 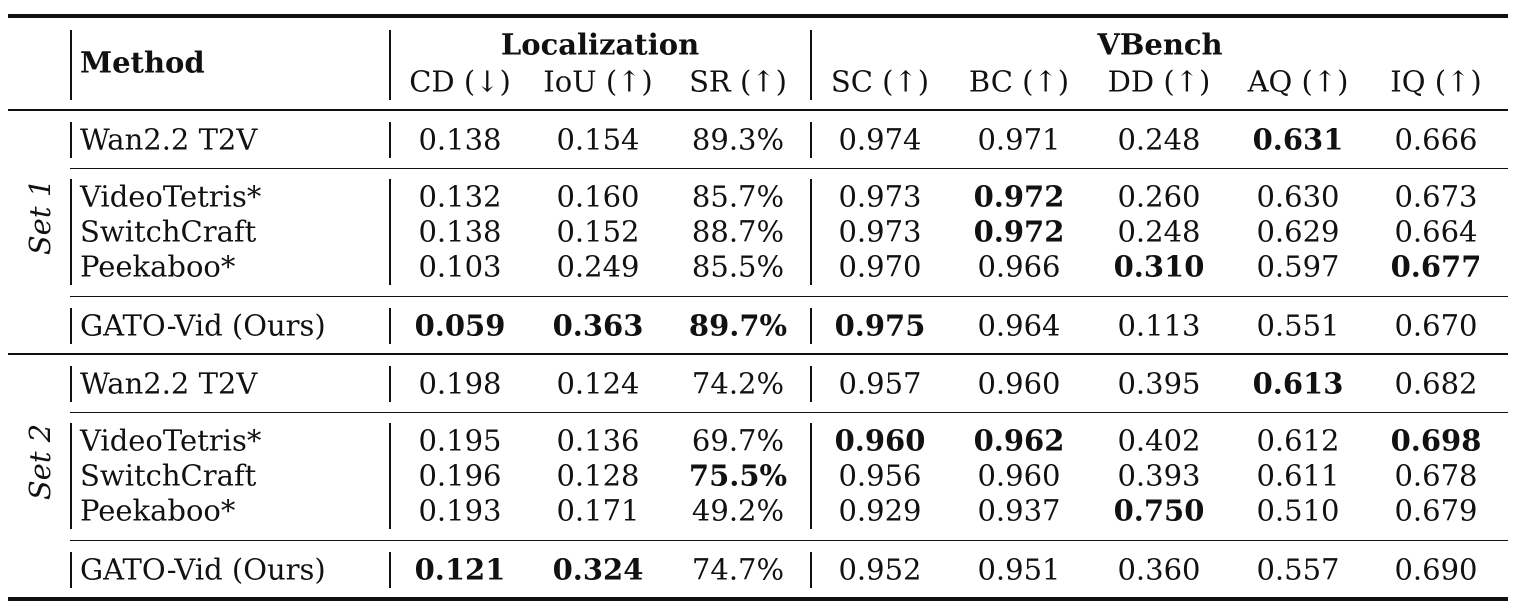 What do you see at coordinates (598, 325) in the screenshot?
I see `table-cell: 0.363` at bounding box center [598, 325].